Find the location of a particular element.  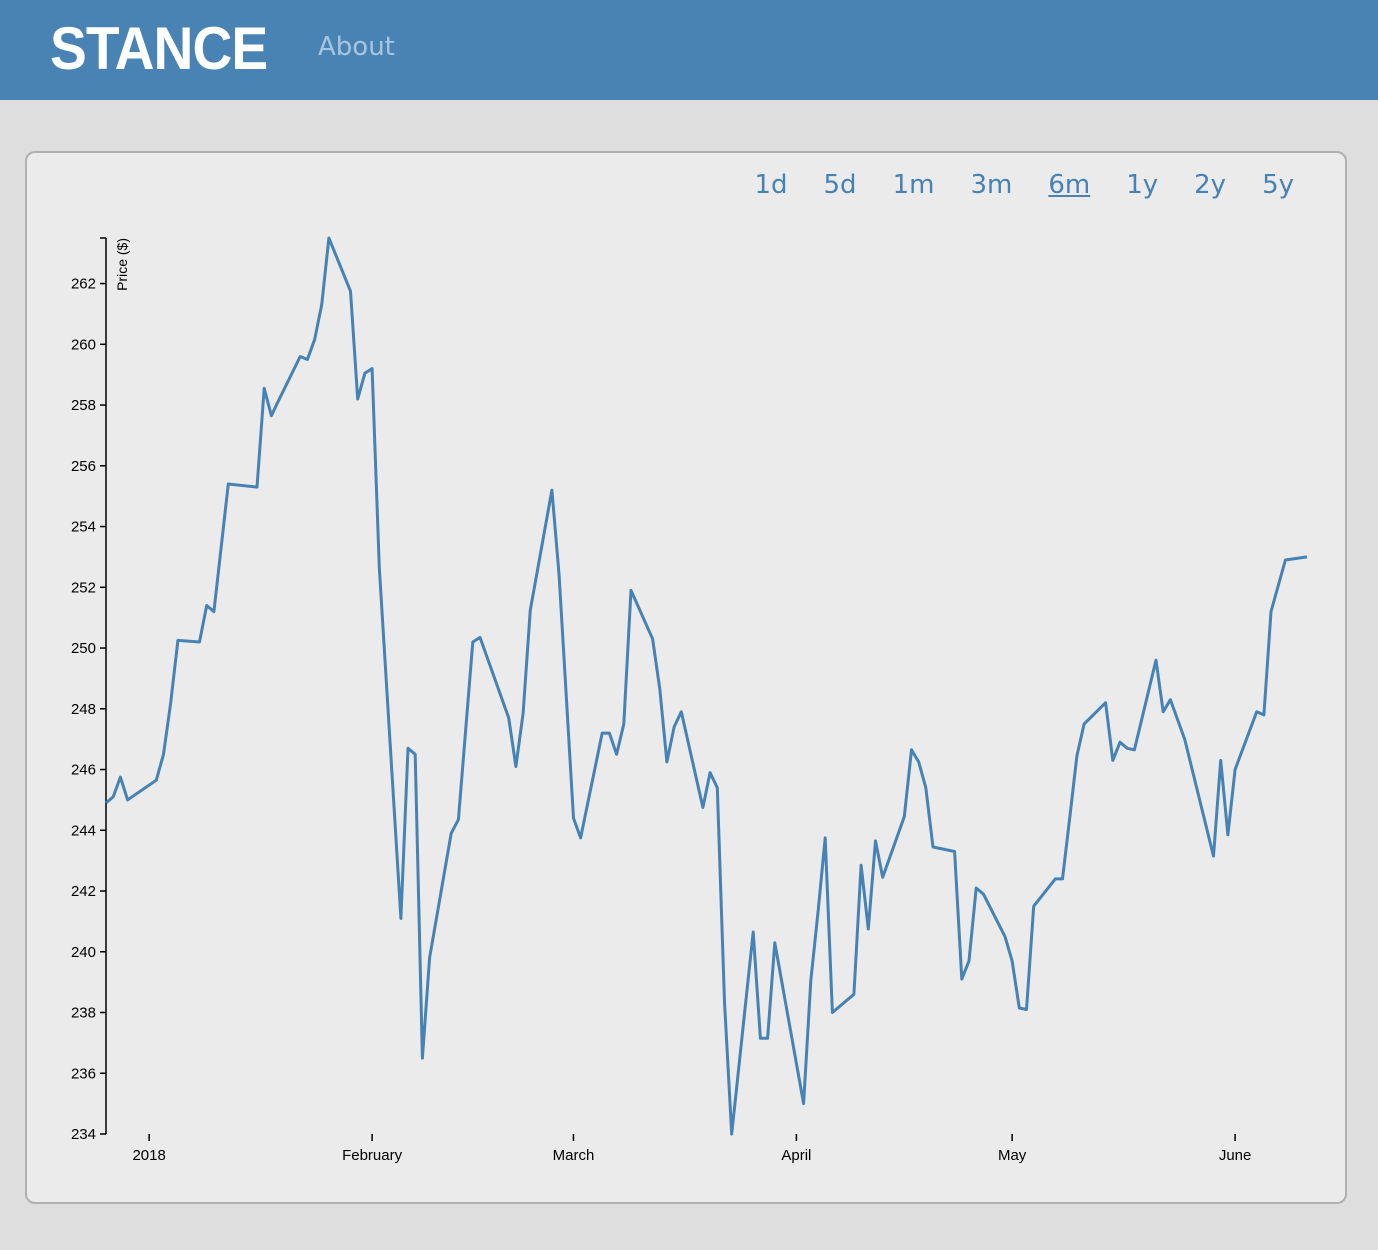

range-buttons: 1d 5d 1m 3m 6m 1y 2y 5y is located at coordinates (1024, 185).